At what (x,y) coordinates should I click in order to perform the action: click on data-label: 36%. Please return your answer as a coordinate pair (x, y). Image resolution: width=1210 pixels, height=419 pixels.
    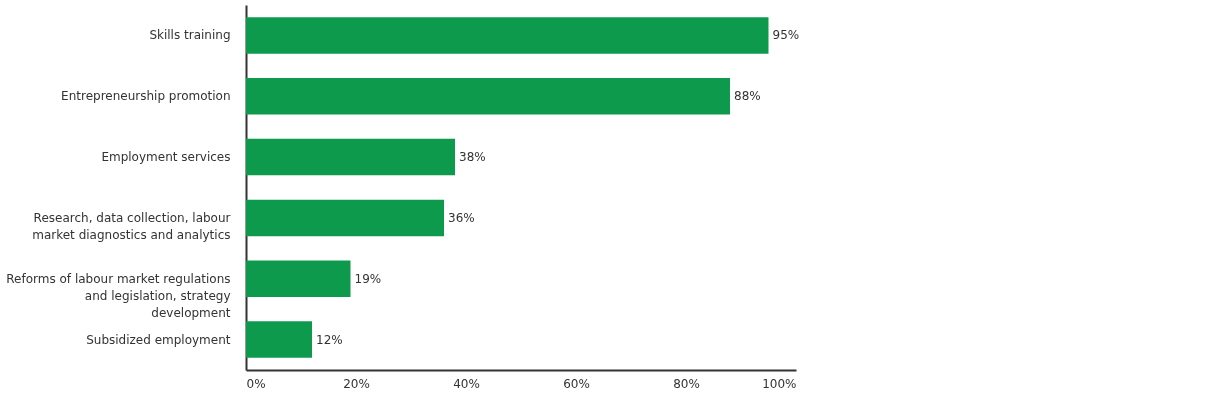
    Looking at the image, I should click on (461, 217).